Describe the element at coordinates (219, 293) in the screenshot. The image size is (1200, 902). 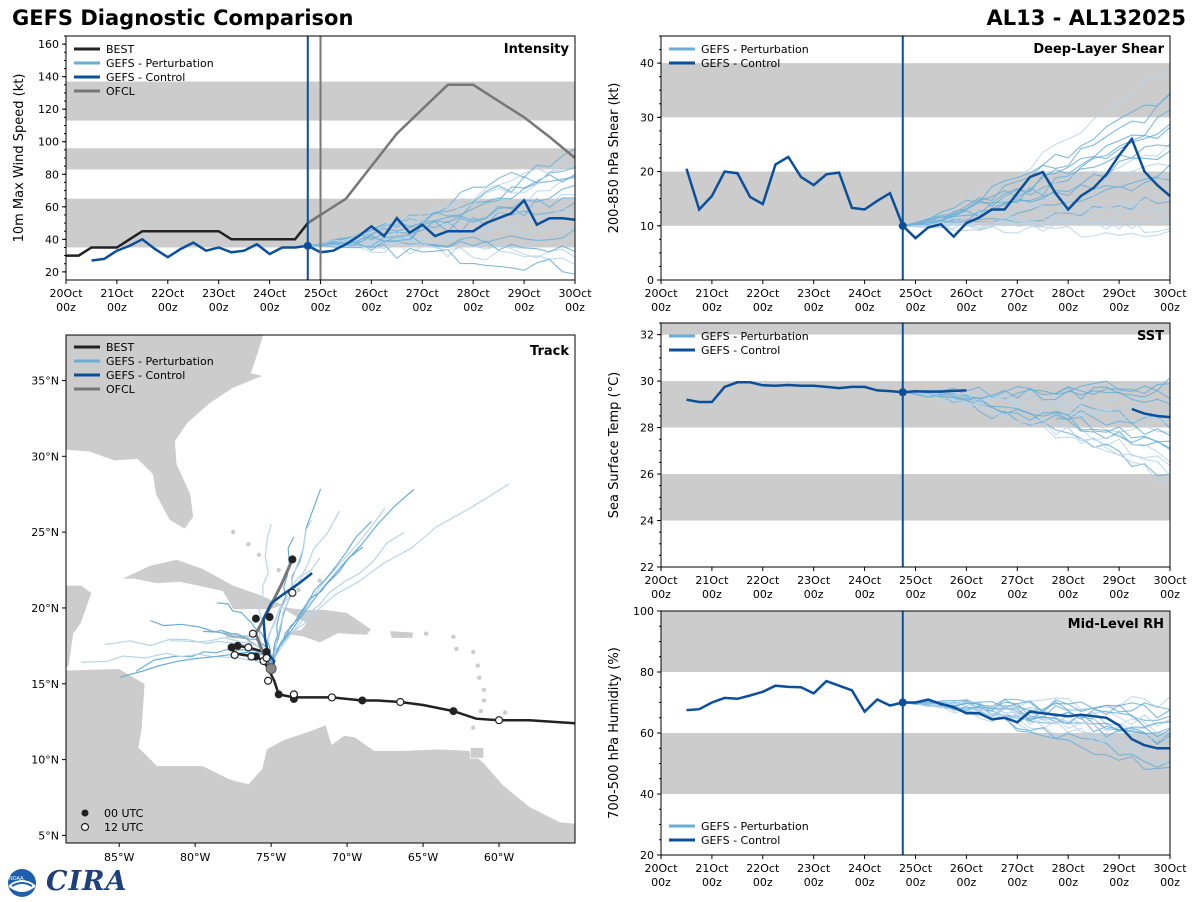
I see `intensity-xtick-label: 23Oct` at that location.